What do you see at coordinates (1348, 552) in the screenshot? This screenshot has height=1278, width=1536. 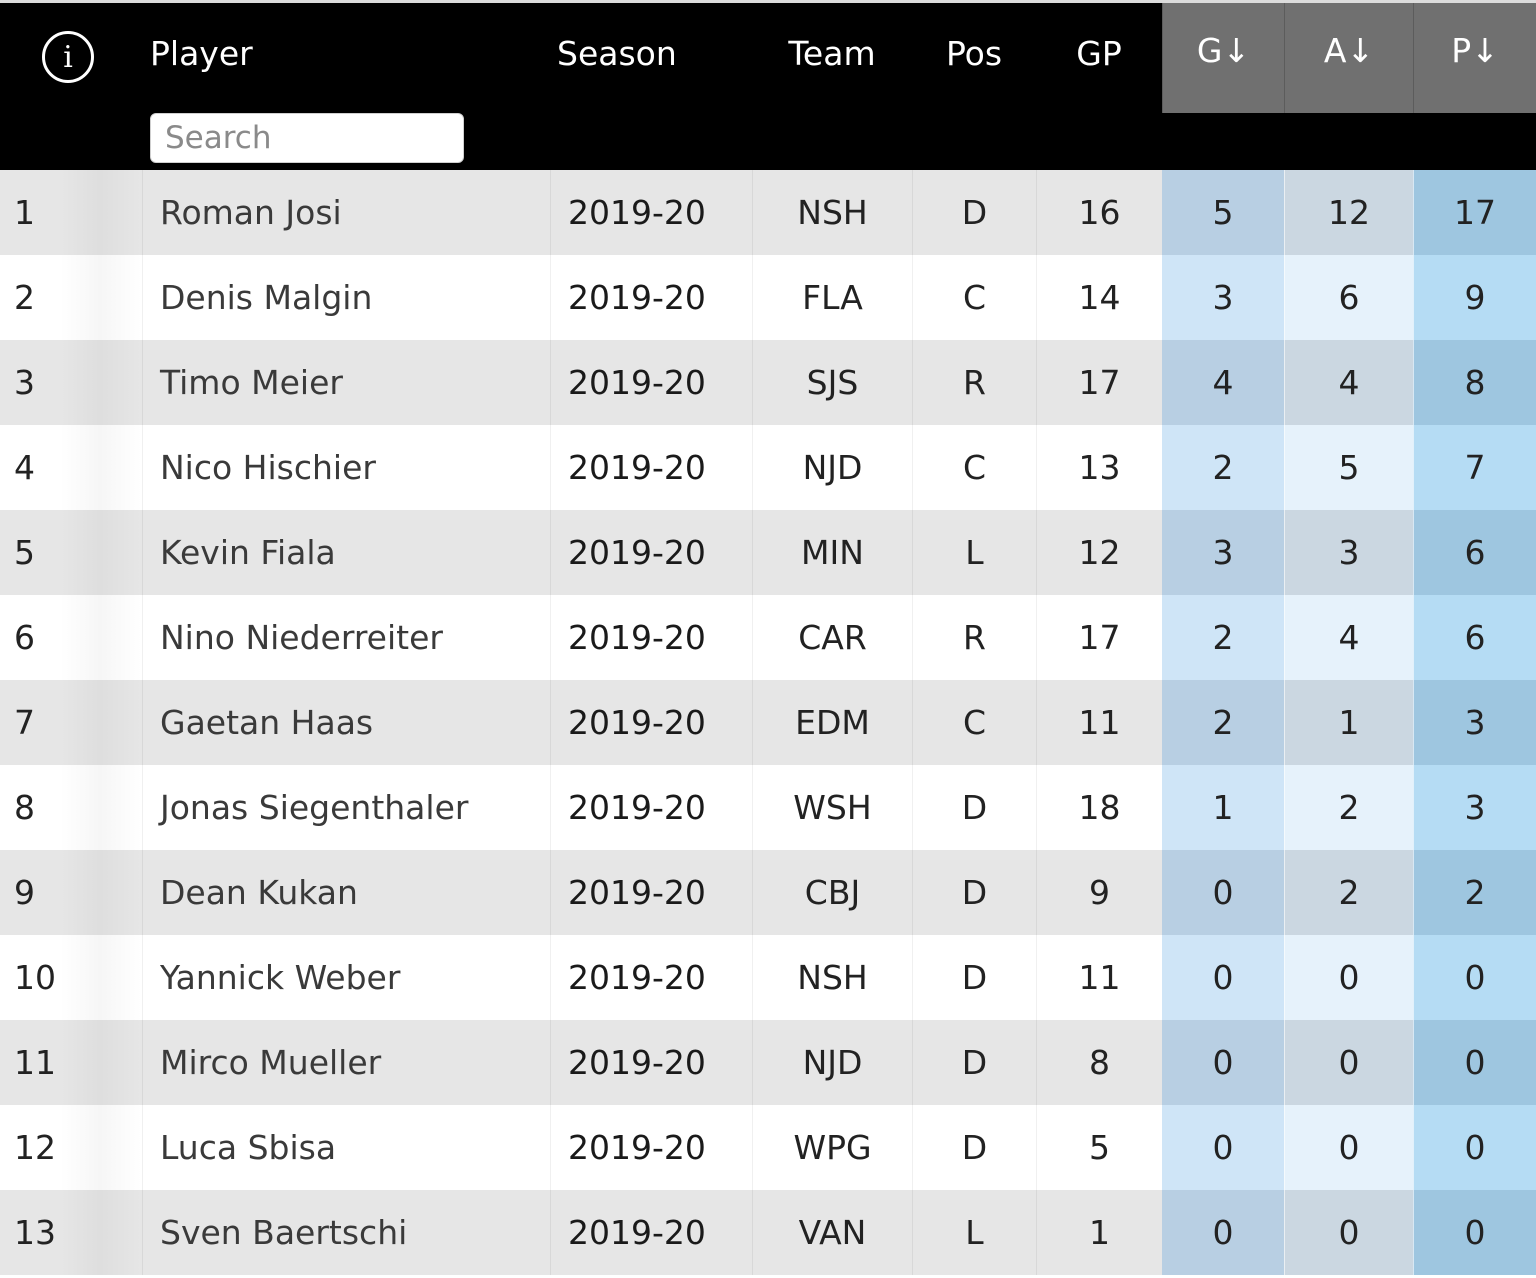 I see `assists-cell: 3` at bounding box center [1348, 552].